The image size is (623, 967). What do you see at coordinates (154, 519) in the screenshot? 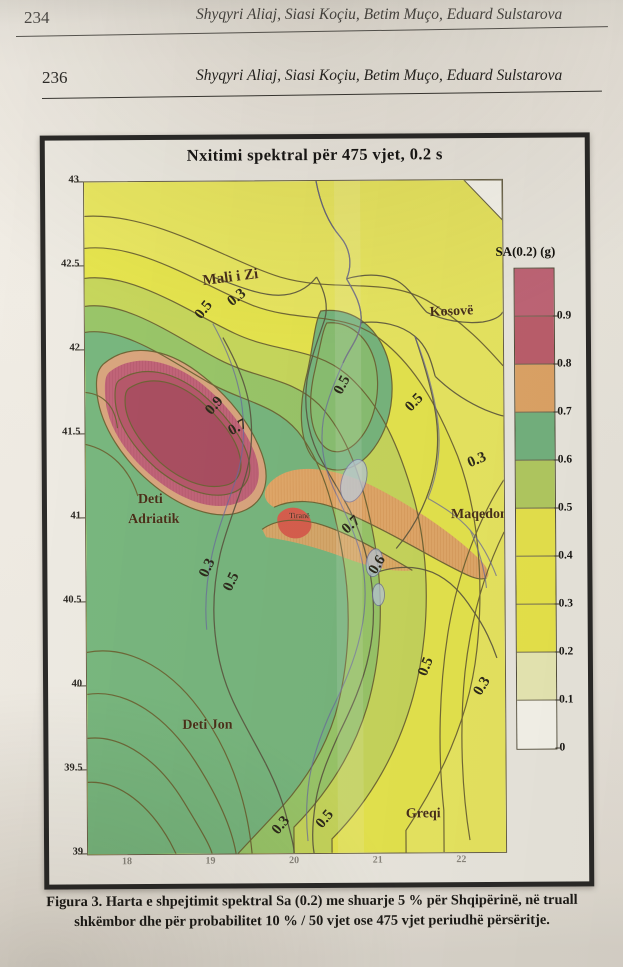
I see `map-label-deti-adriatik-2: Adriatik` at bounding box center [154, 519].